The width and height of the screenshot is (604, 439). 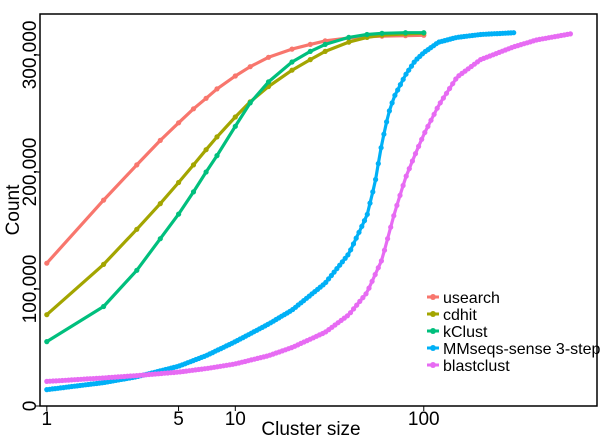 What do you see at coordinates (47, 419) in the screenshot?
I see `x-tick-label: 1` at bounding box center [47, 419].